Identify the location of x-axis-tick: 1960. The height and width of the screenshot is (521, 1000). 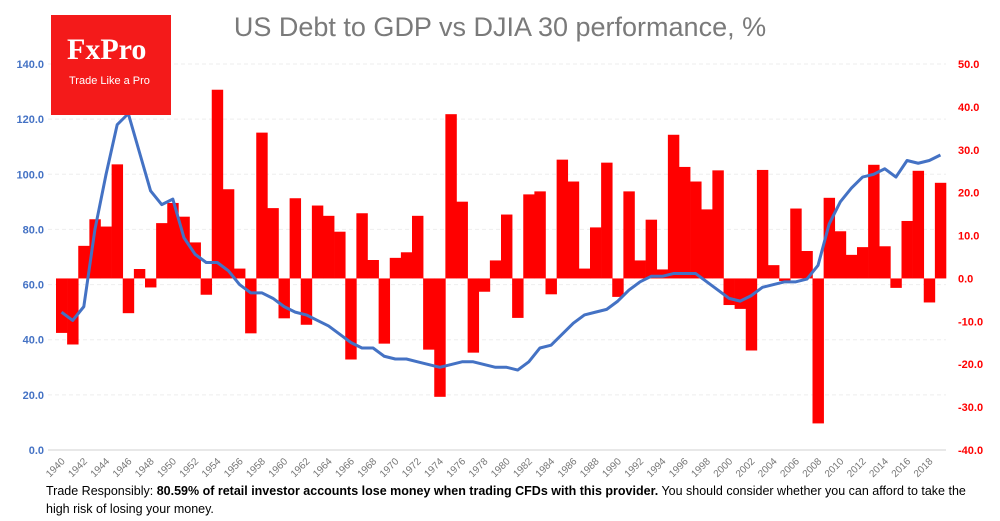
(279, 468).